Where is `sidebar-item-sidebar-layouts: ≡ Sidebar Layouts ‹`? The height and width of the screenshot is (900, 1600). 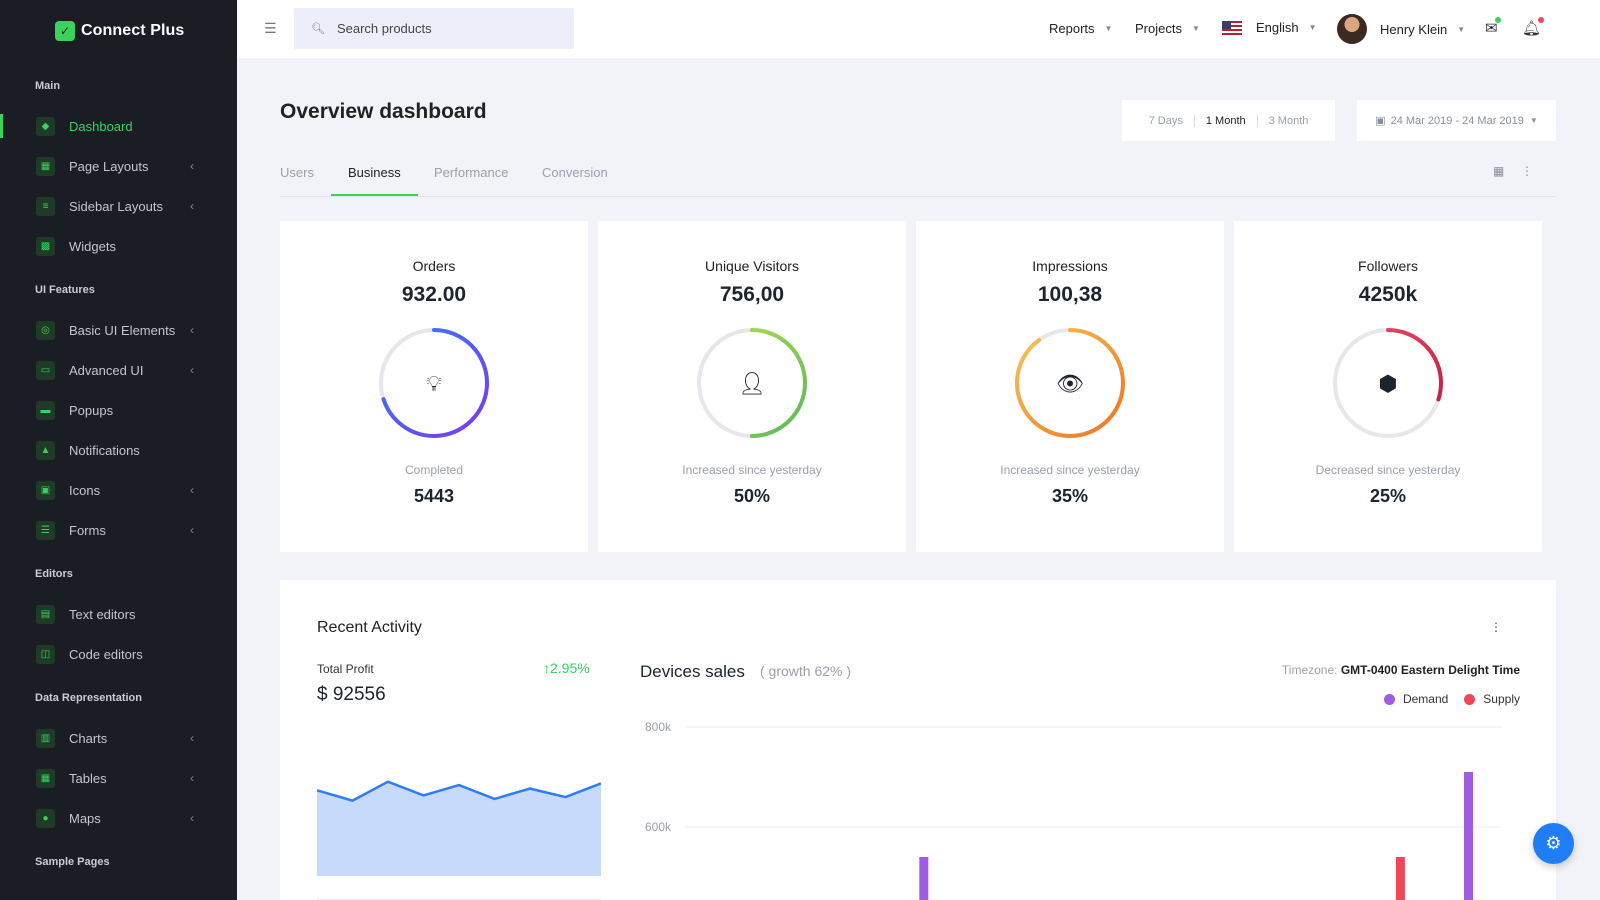 sidebar-item-sidebar-layouts: ≡ Sidebar Layouts ‹ is located at coordinates (118, 206).